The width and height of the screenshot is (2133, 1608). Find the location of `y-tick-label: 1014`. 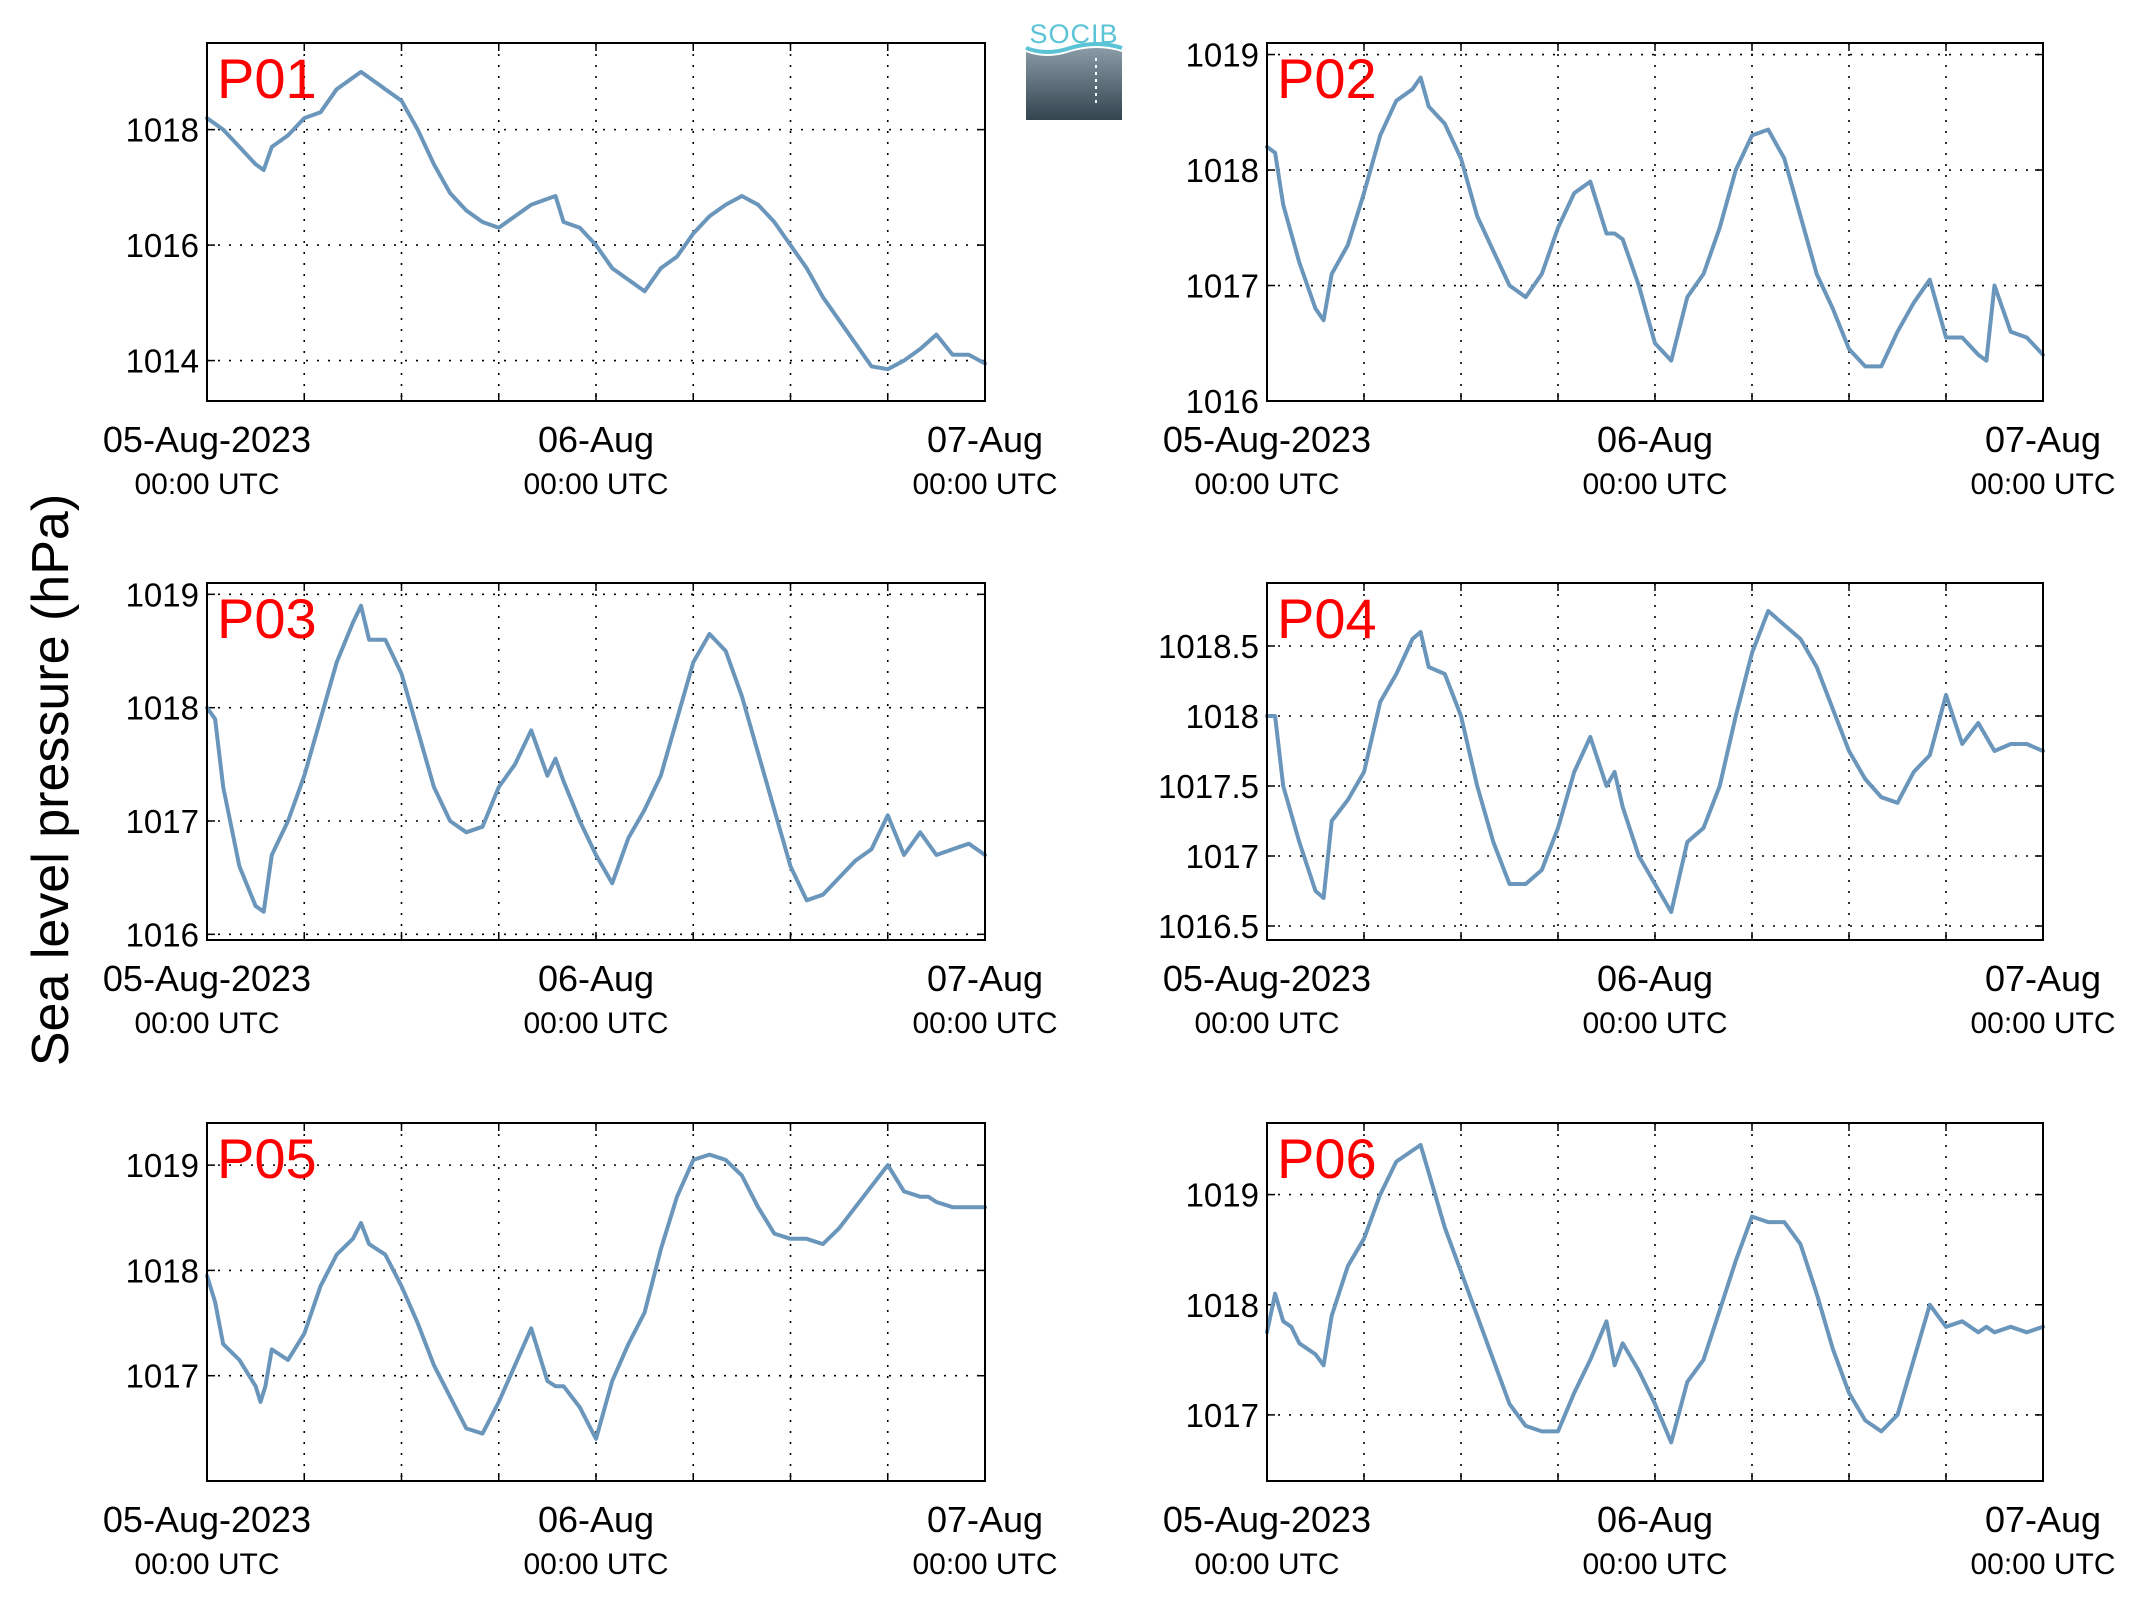

y-tick-label: 1014 is located at coordinates (162, 361).